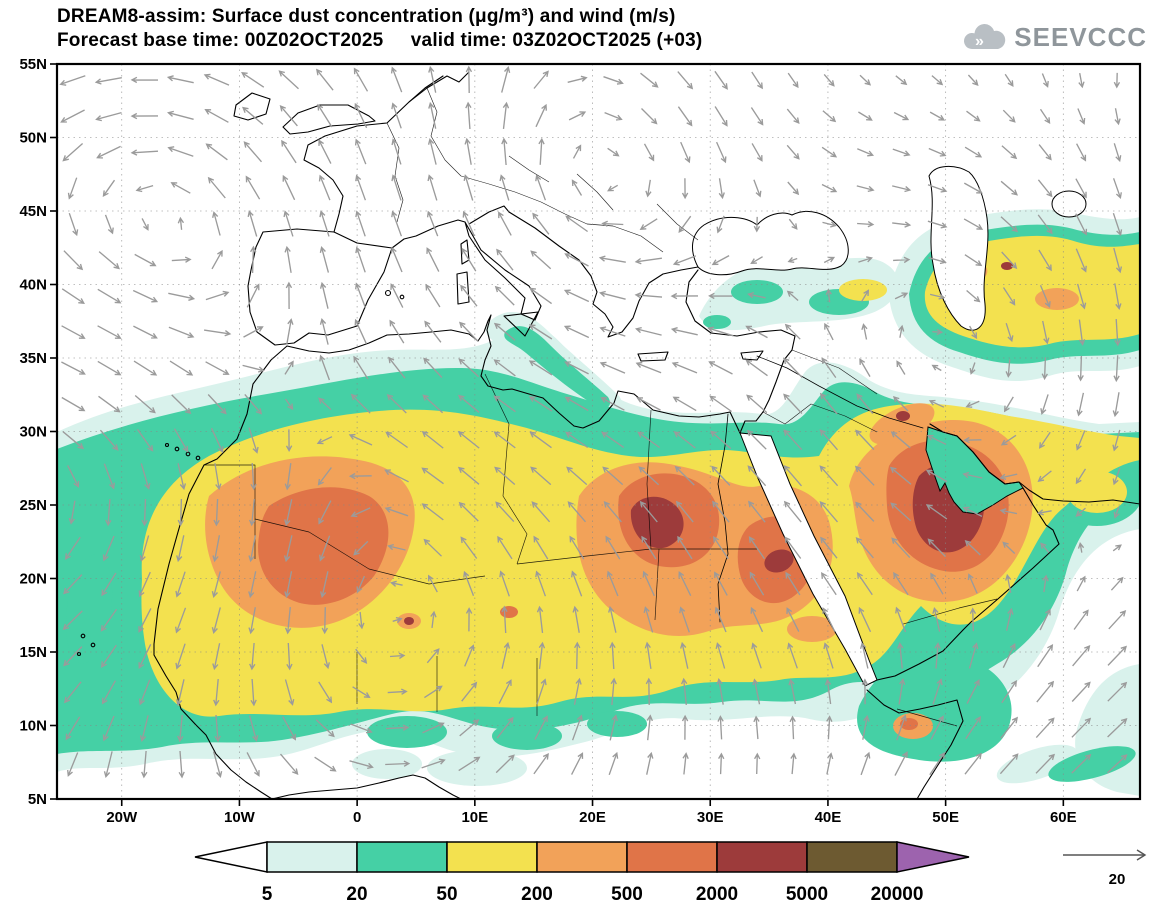  I want to click on lat-tick-label: 30N, so click(33, 432).